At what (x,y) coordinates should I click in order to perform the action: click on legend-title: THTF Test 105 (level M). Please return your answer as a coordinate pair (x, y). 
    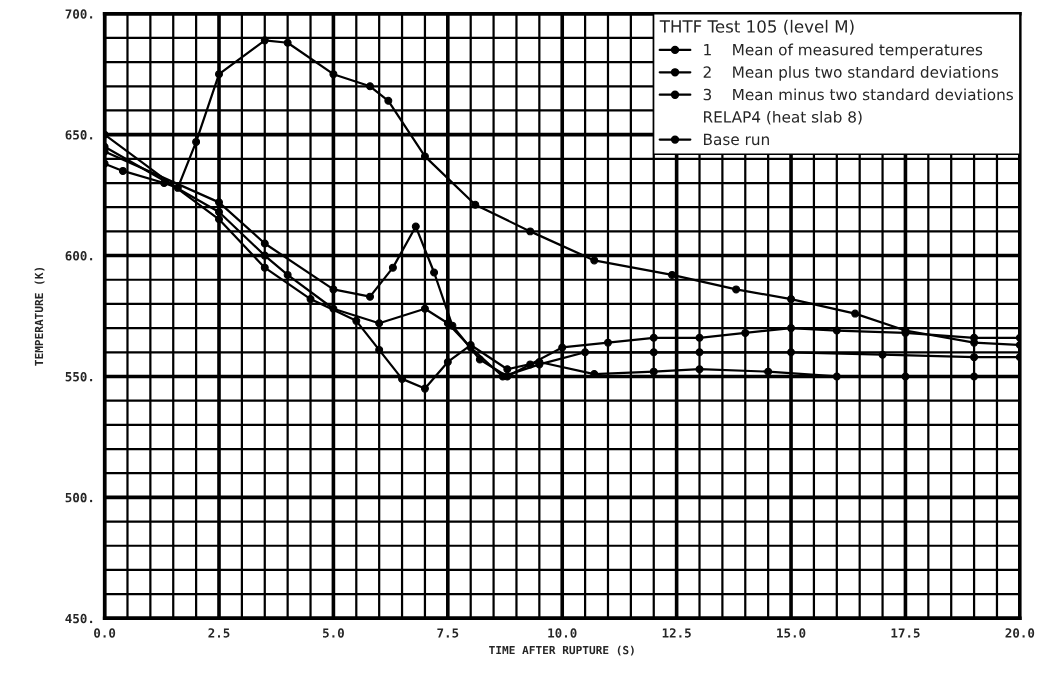
    Looking at the image, I should click on (756, 27).